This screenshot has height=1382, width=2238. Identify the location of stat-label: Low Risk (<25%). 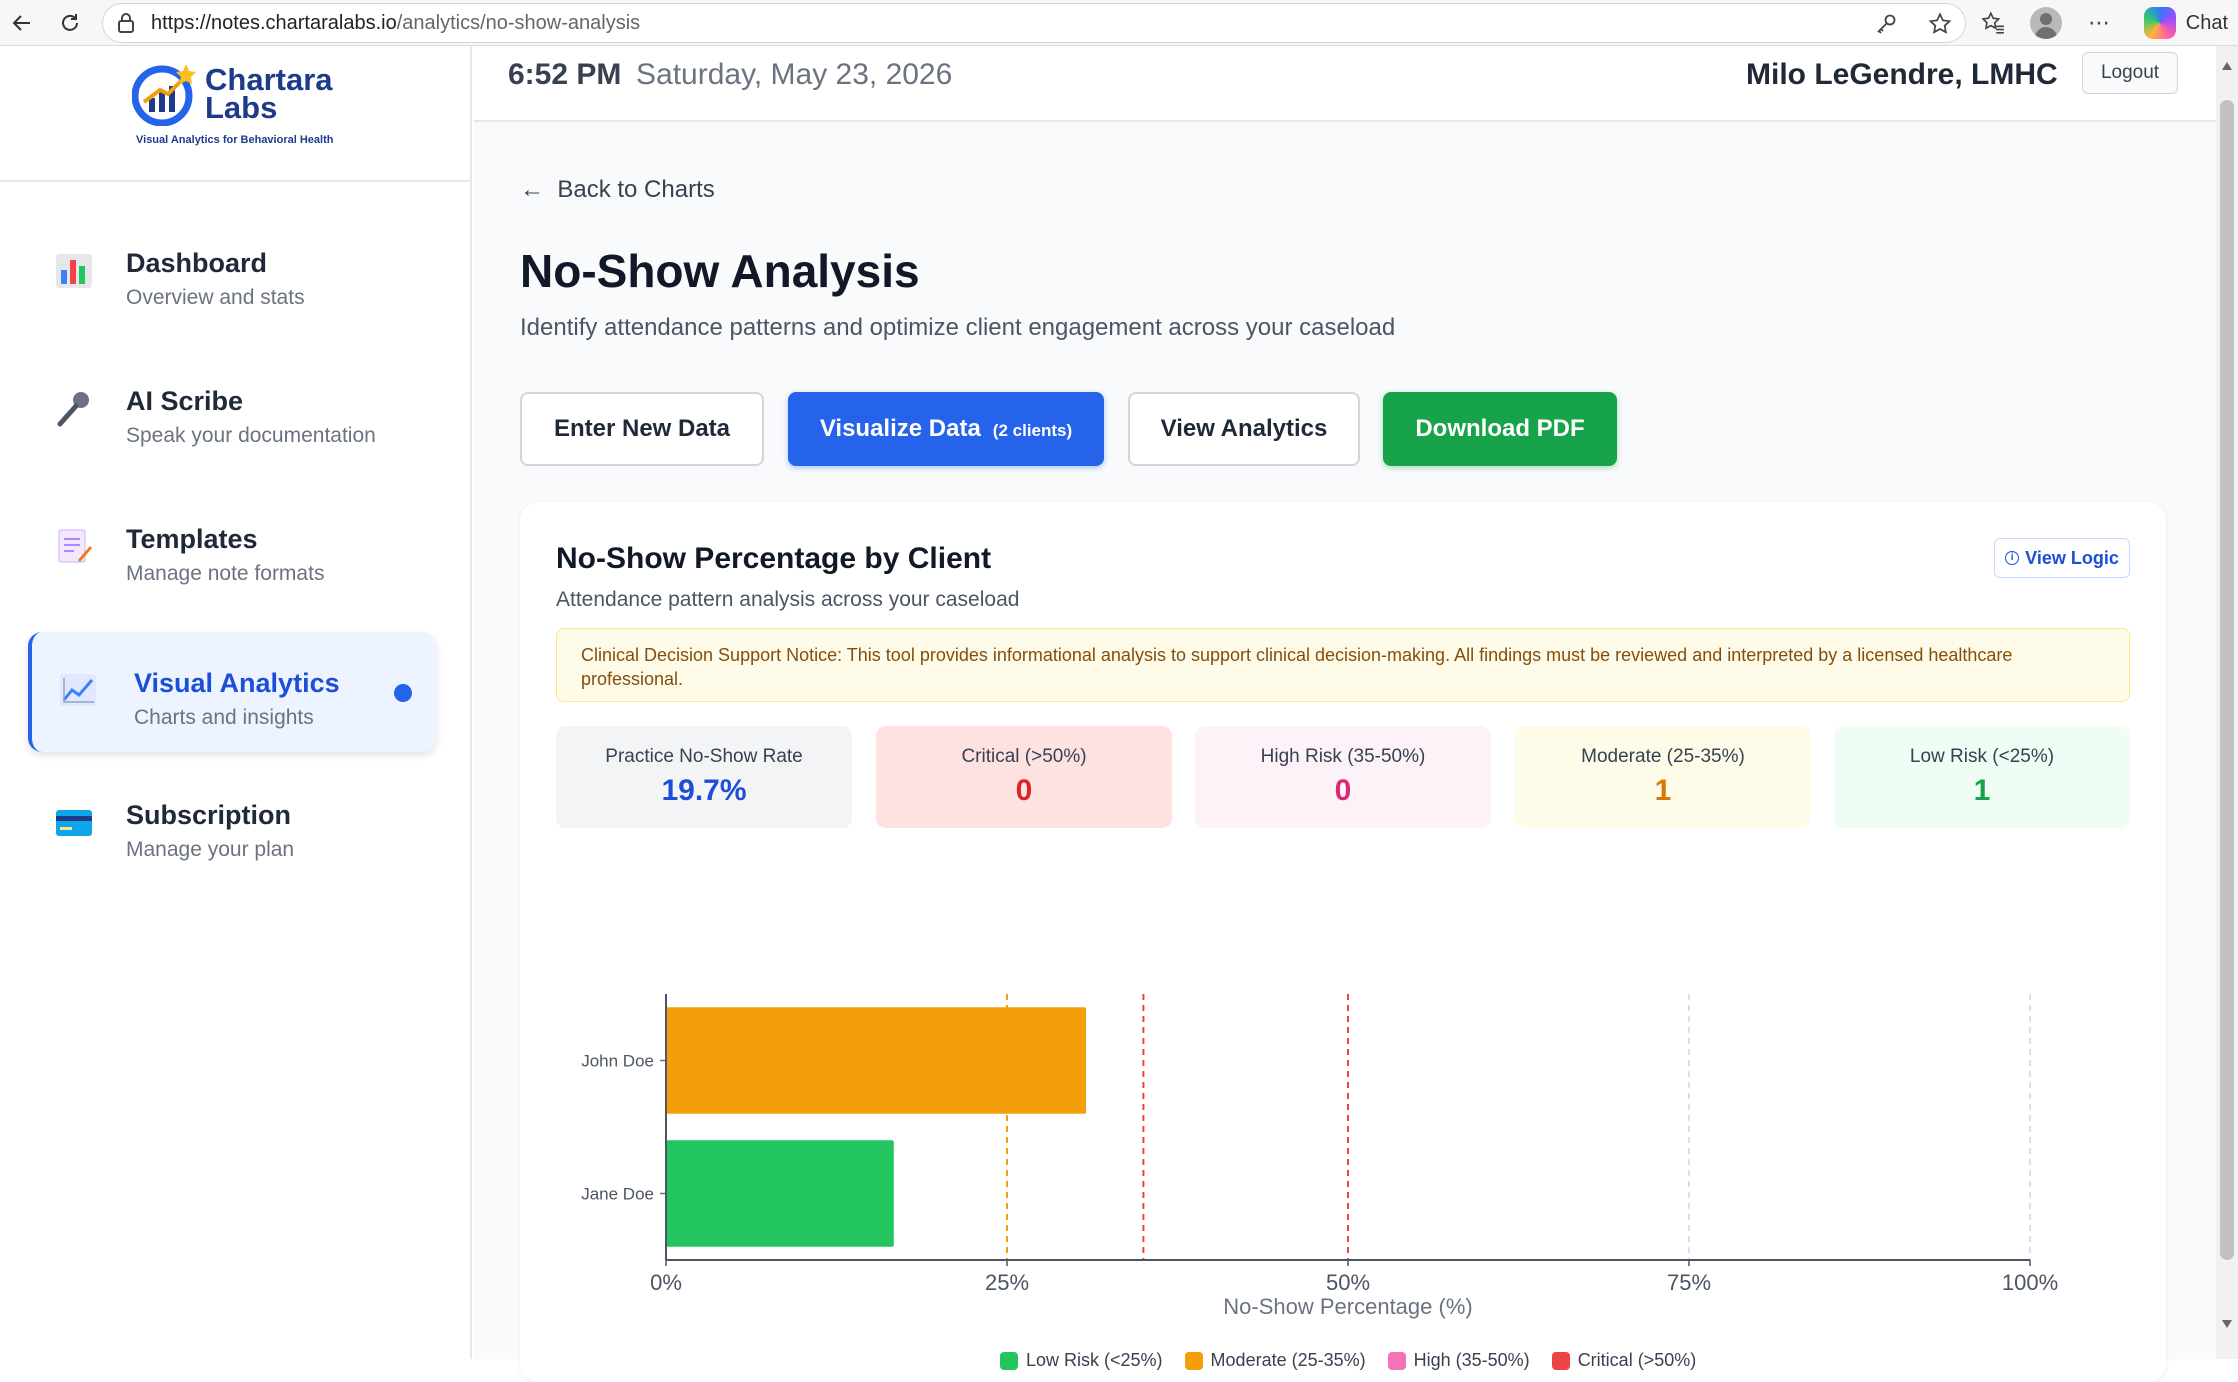
(1982, 756).